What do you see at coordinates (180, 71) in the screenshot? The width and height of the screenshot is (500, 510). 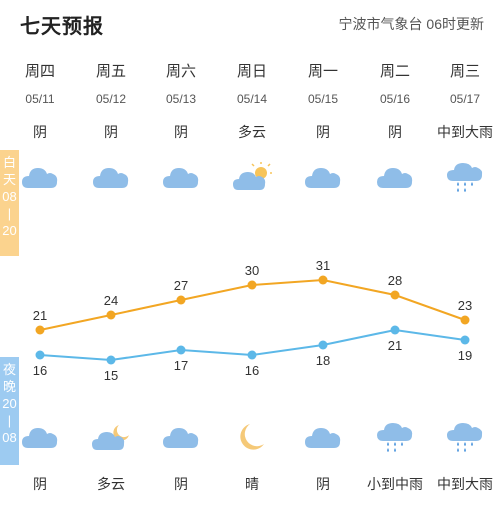 I see `day-name: 周六` at bounding box center [180, 71].